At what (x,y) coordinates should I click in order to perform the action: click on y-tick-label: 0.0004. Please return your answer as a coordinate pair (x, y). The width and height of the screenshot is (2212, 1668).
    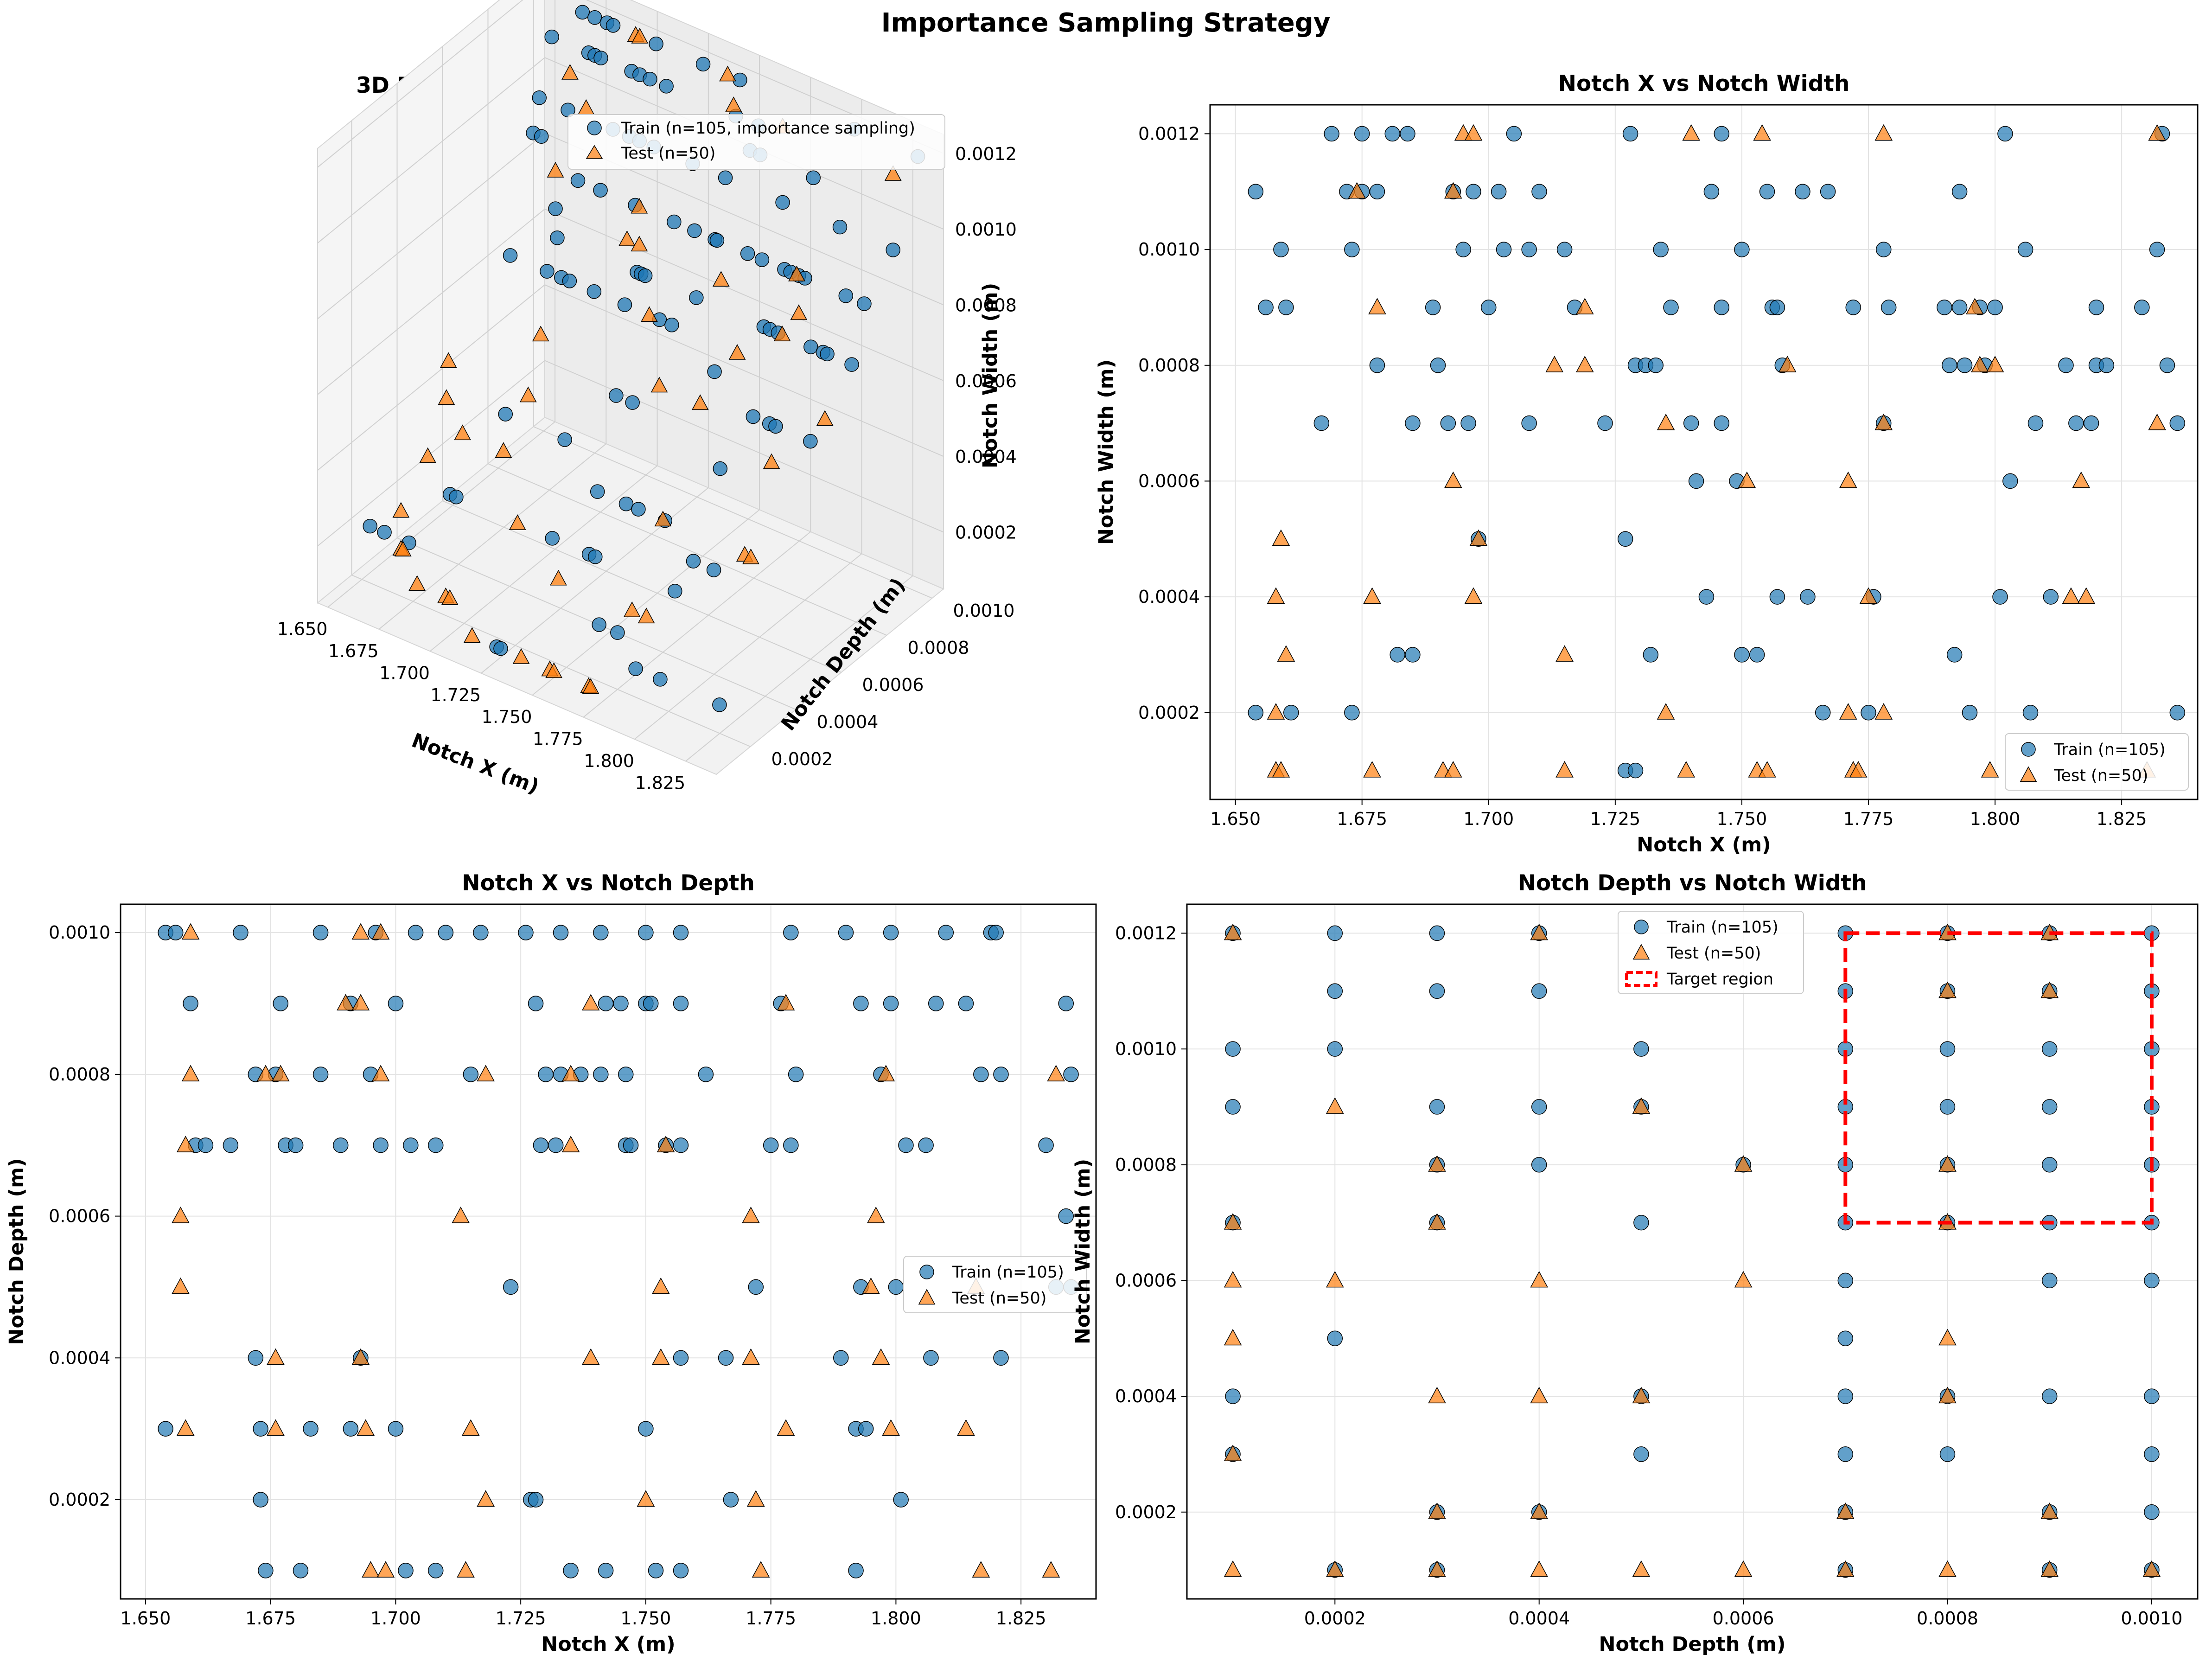
    Looking at the image, I should click on (1146, 1396).